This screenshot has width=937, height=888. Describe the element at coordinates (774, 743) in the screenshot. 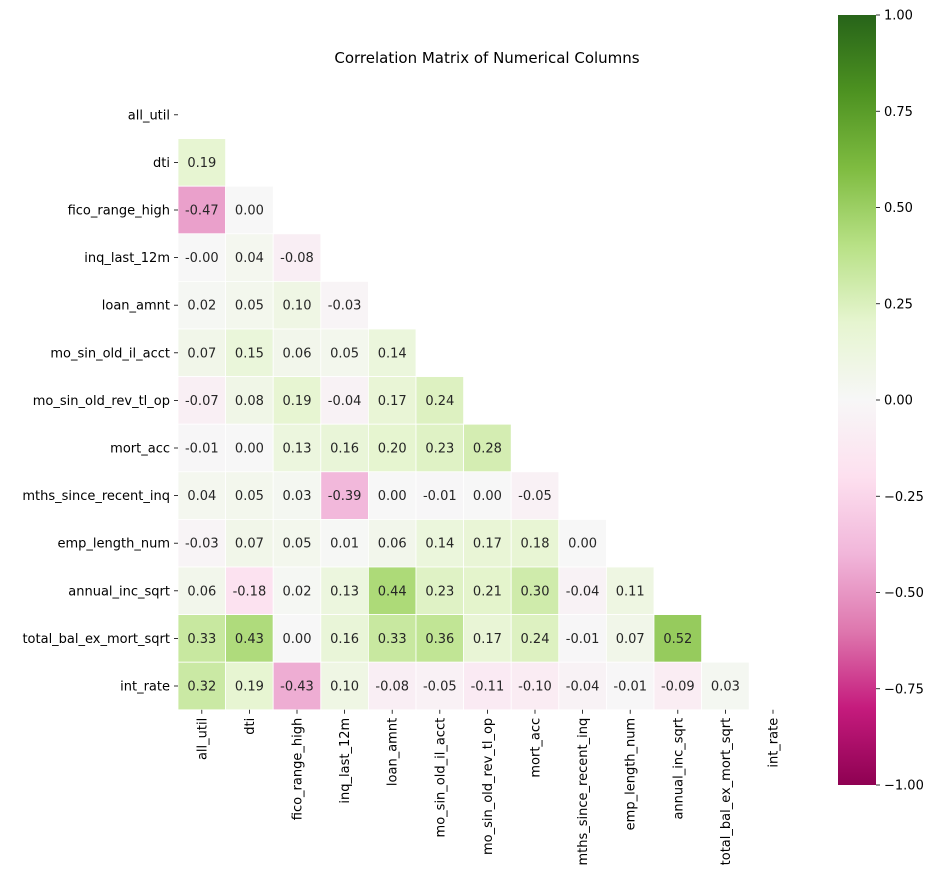

I see `x-tick-label: int_rate` at that location.